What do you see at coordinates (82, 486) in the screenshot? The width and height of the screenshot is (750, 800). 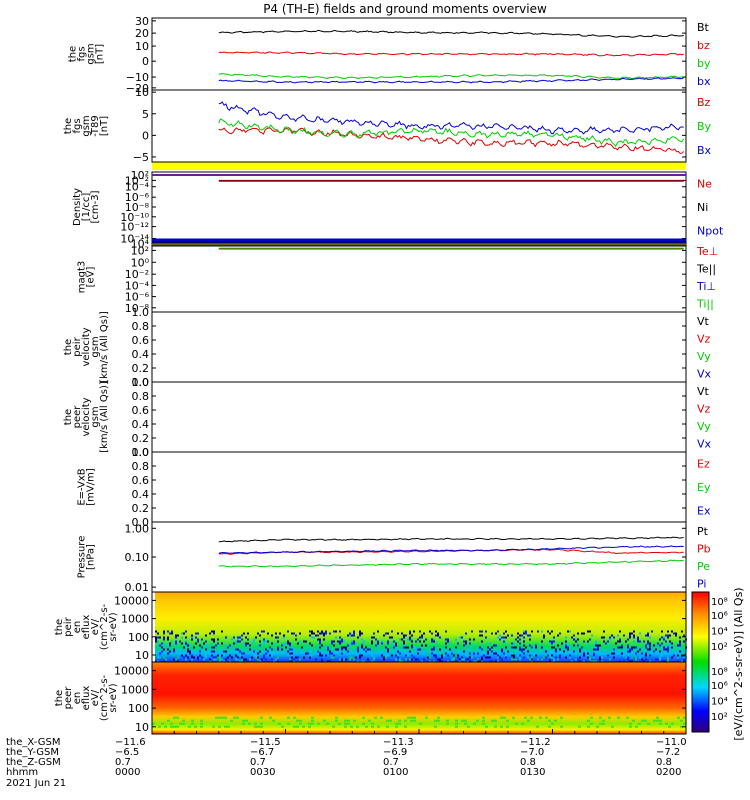 I see `y-axis-label-line: E=-VxB` at bounding box center [82, 486].